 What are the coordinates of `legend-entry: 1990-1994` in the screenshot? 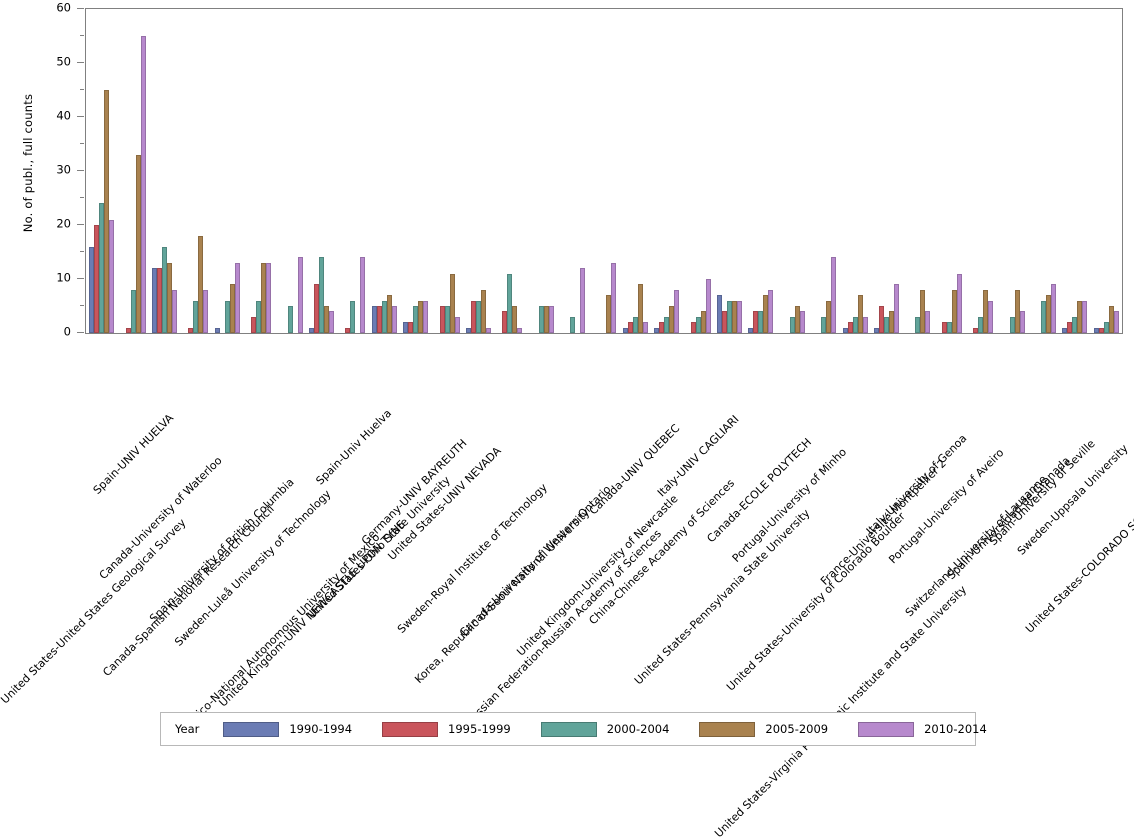 It's located at (288, 729).